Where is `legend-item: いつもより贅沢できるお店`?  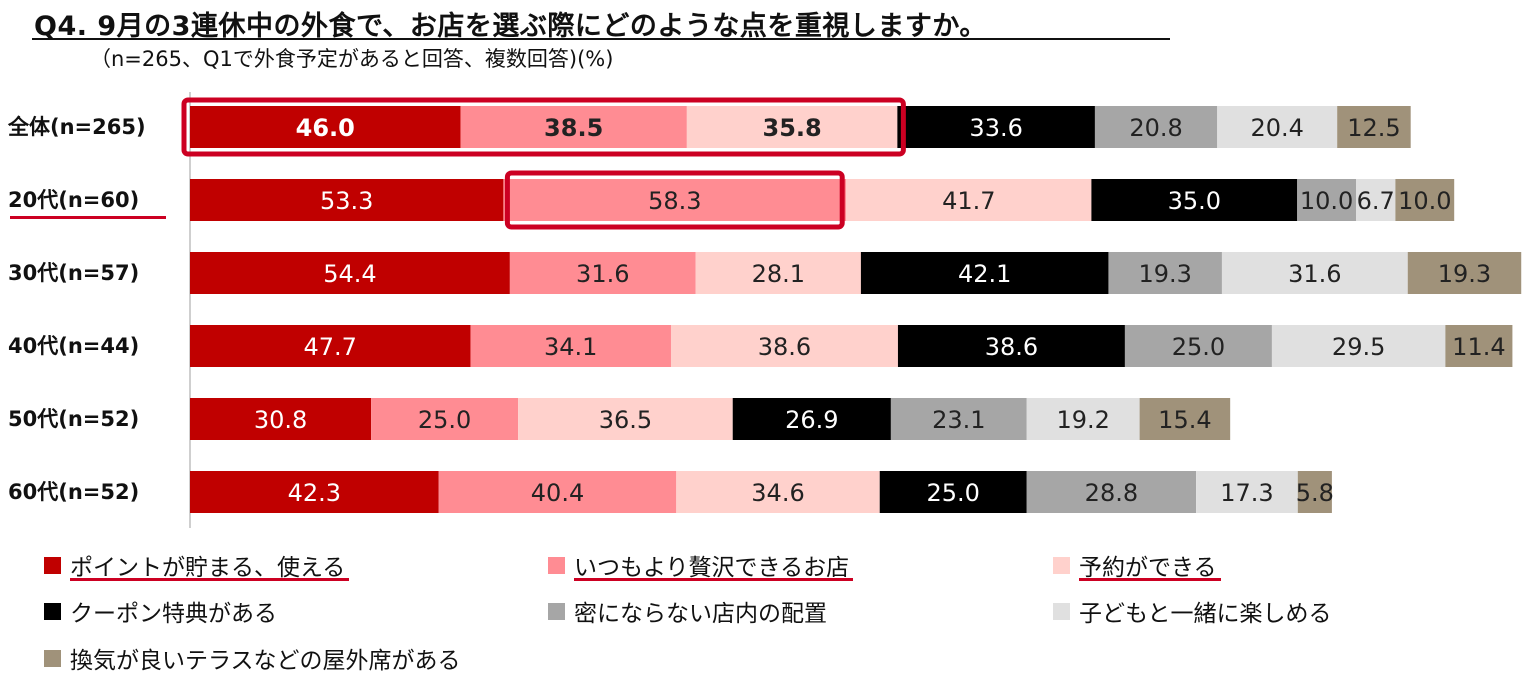 legend-item: いつもより贅沢できるお店 is located at coordinates (698, 565).